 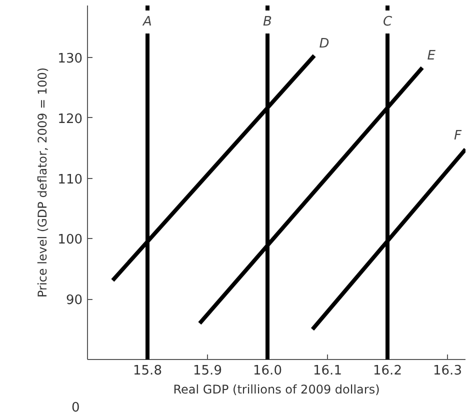 What do you see at coordinates (276, 389) in the screenshot?
I see `x-axis-title: Real GDP (trillions of 2009 dollars)` at bounding box center [276, 389].